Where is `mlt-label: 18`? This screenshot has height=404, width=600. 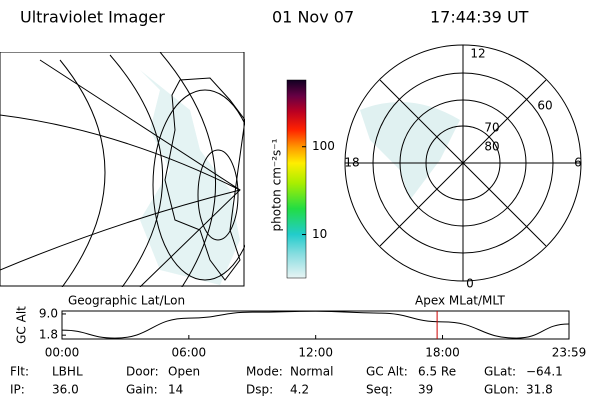 mlt-label: 18 is located at coordinates (351, 163).